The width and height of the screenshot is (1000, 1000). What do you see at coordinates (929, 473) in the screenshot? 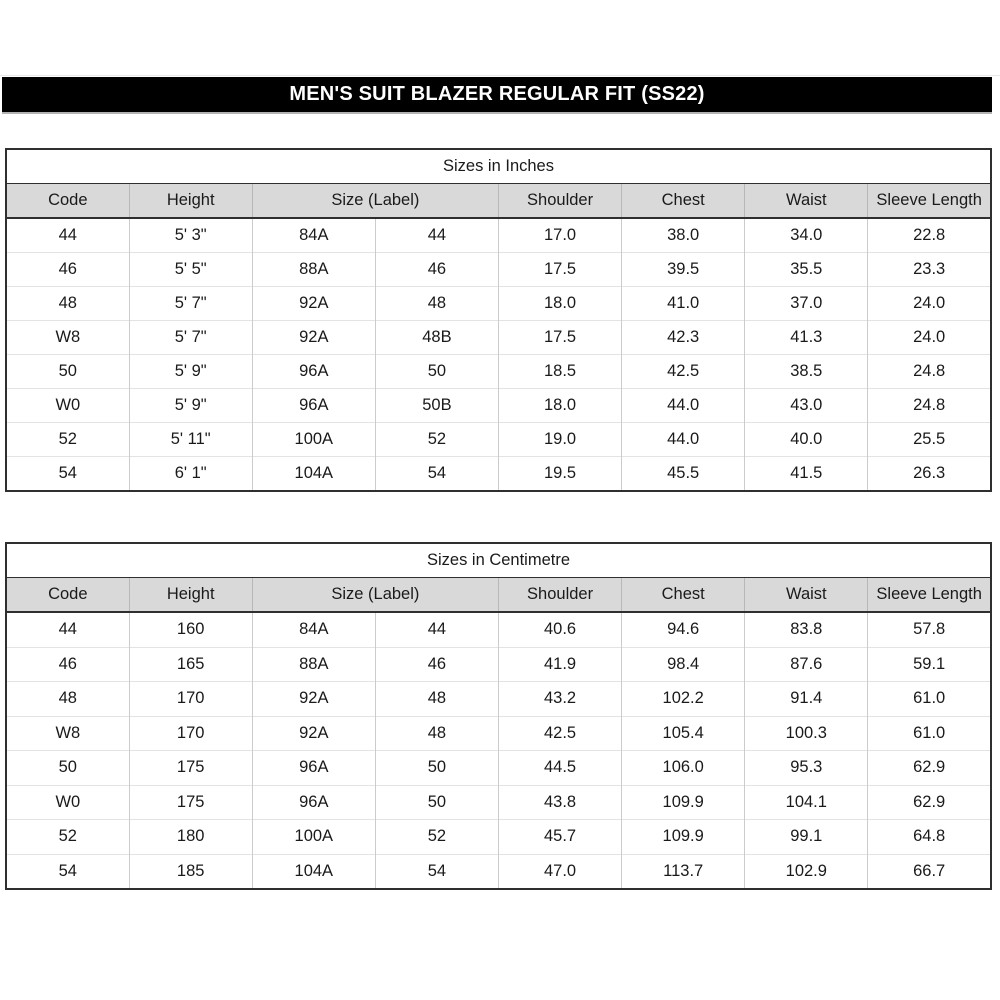
I see `table-cell: 26.3` at bounding box center [929, 473].